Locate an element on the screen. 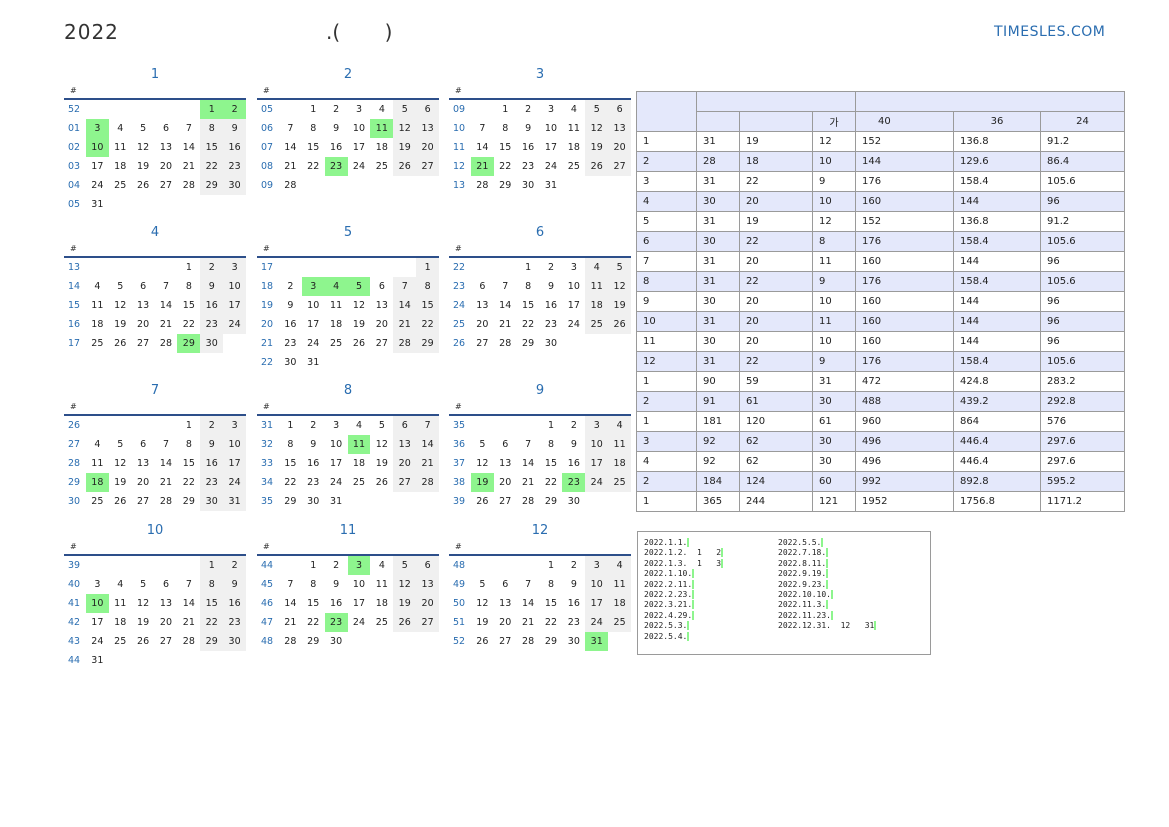  table-cell: 3 is located at coordinates (666, 441).